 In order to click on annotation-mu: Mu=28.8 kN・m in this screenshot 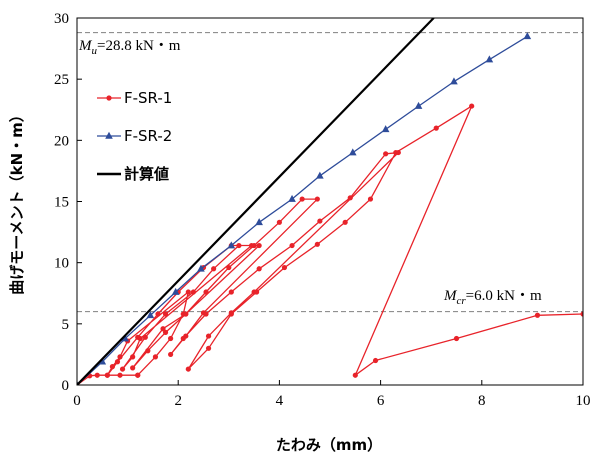, I will do `click(129, 47)`.